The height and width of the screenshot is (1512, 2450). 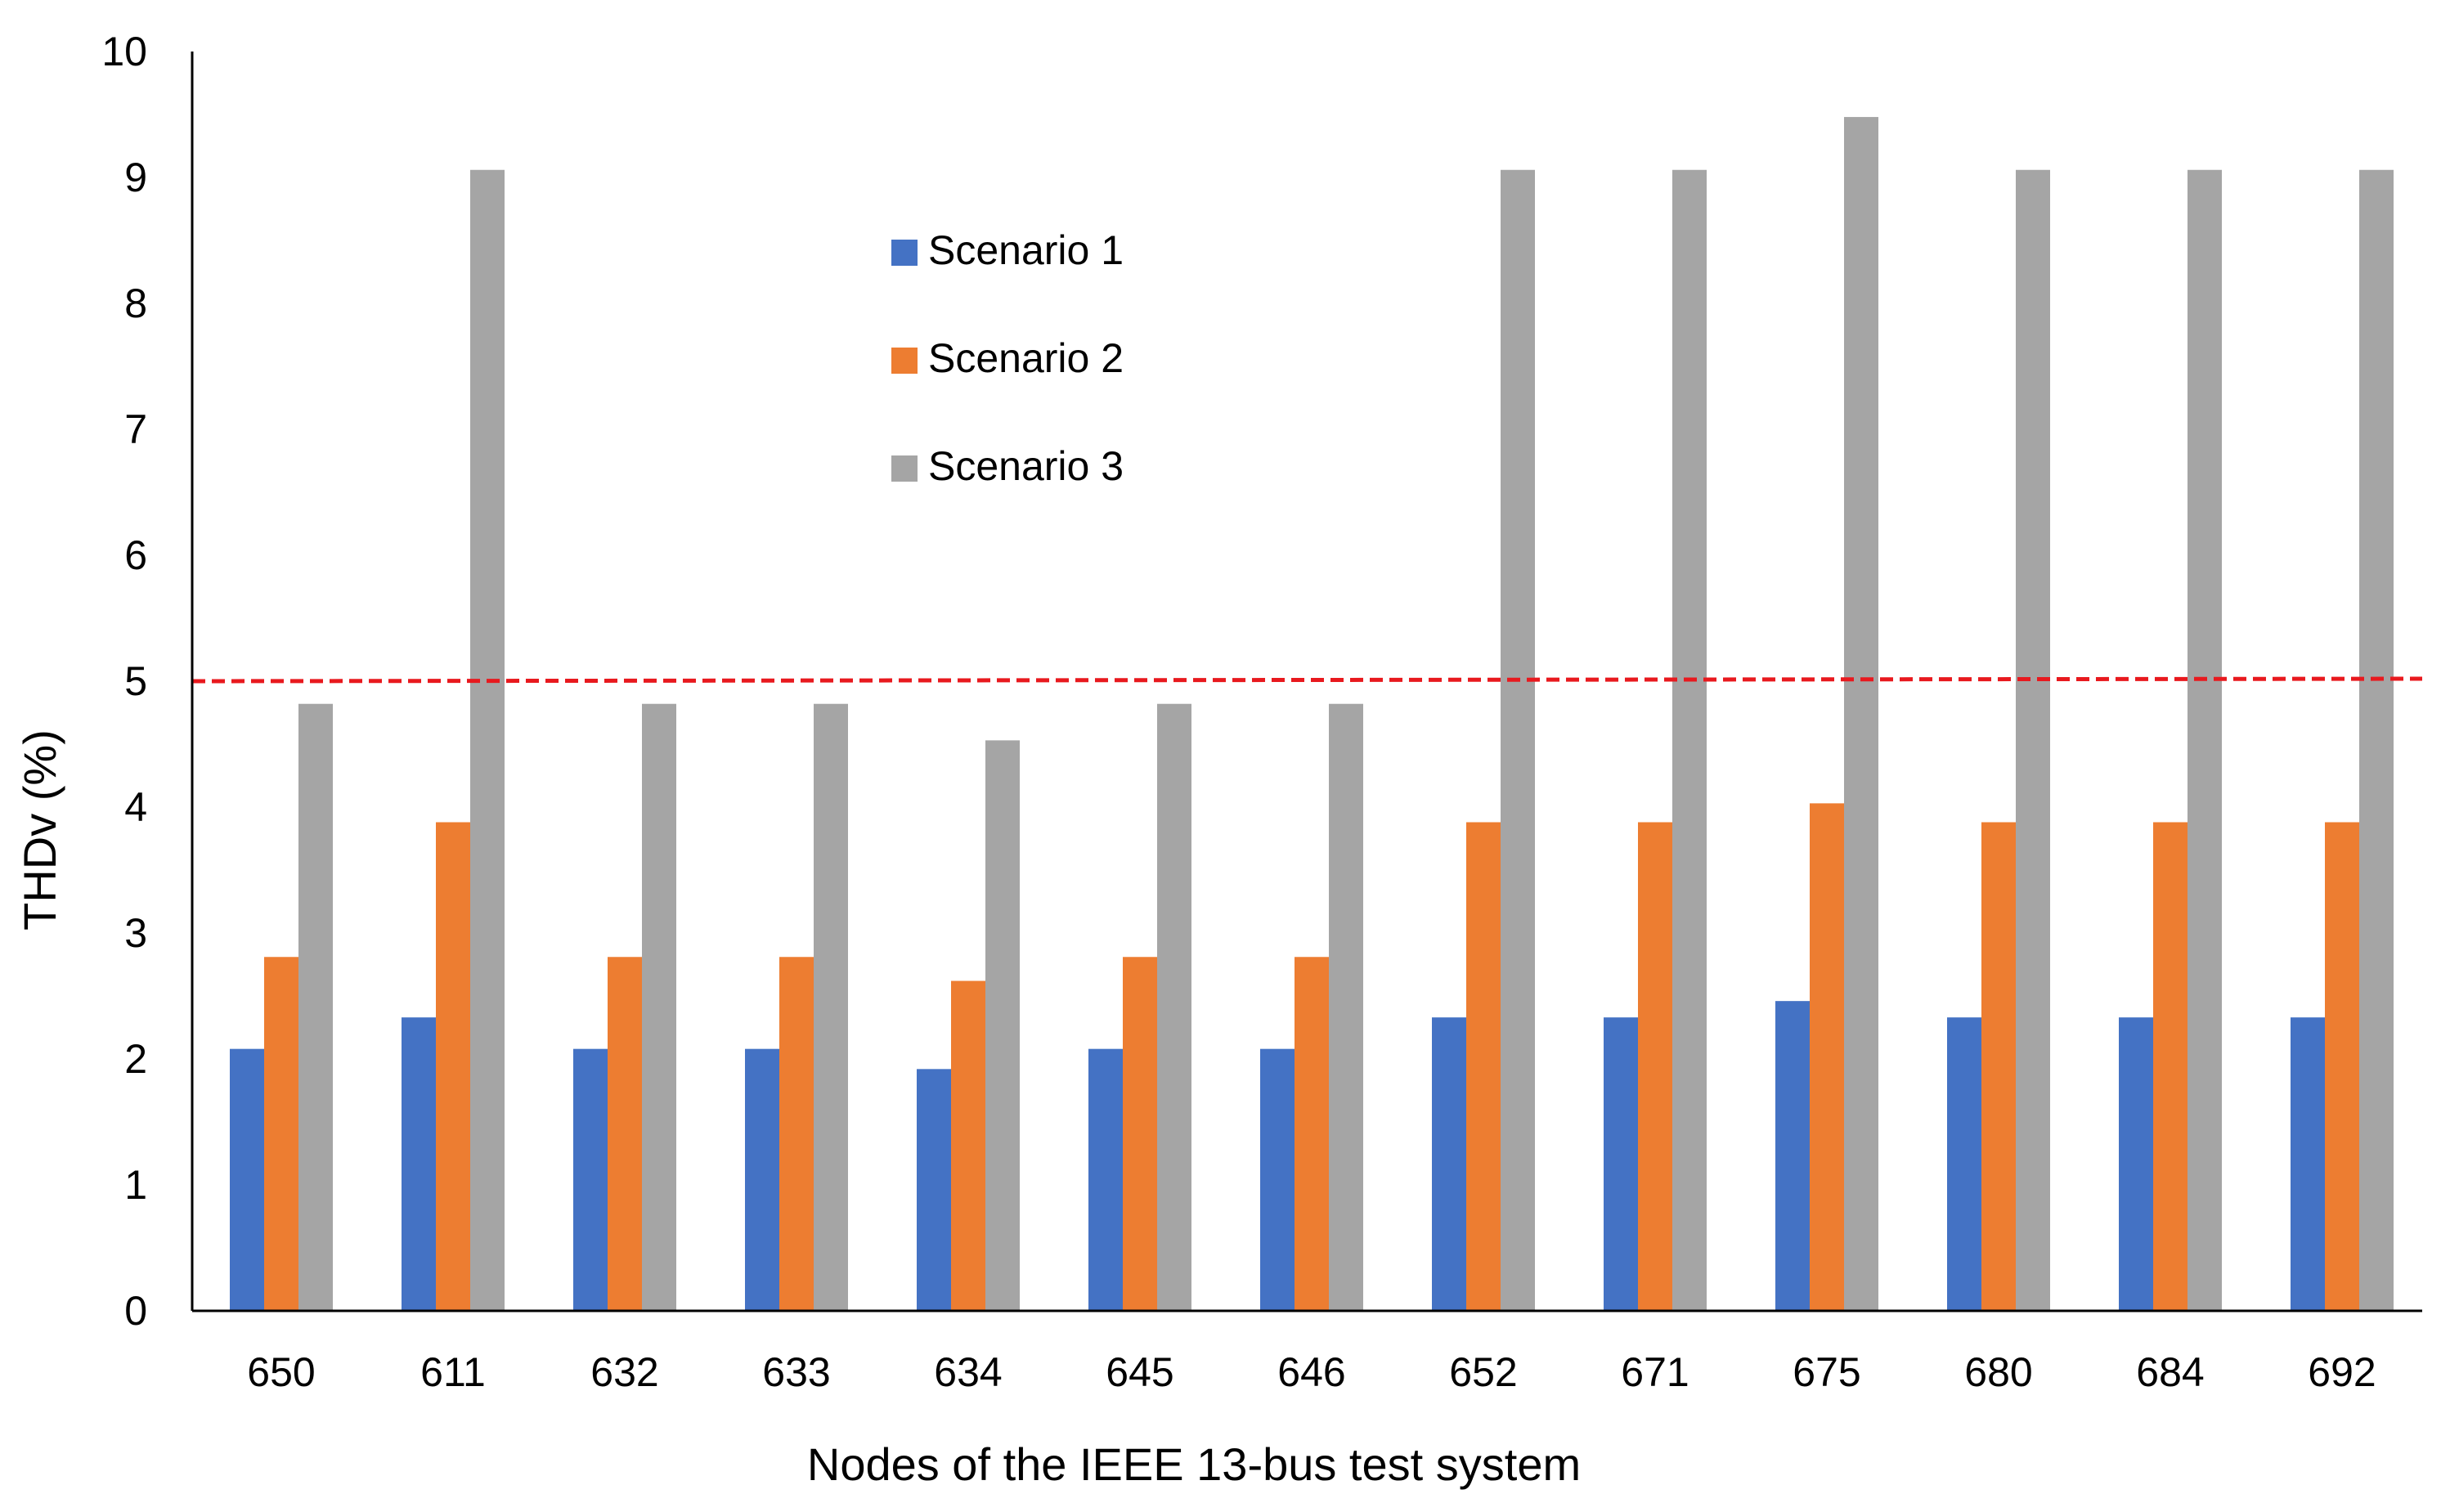 I want to click on x-tick-label: 645, so click(x=1139, y=1372).